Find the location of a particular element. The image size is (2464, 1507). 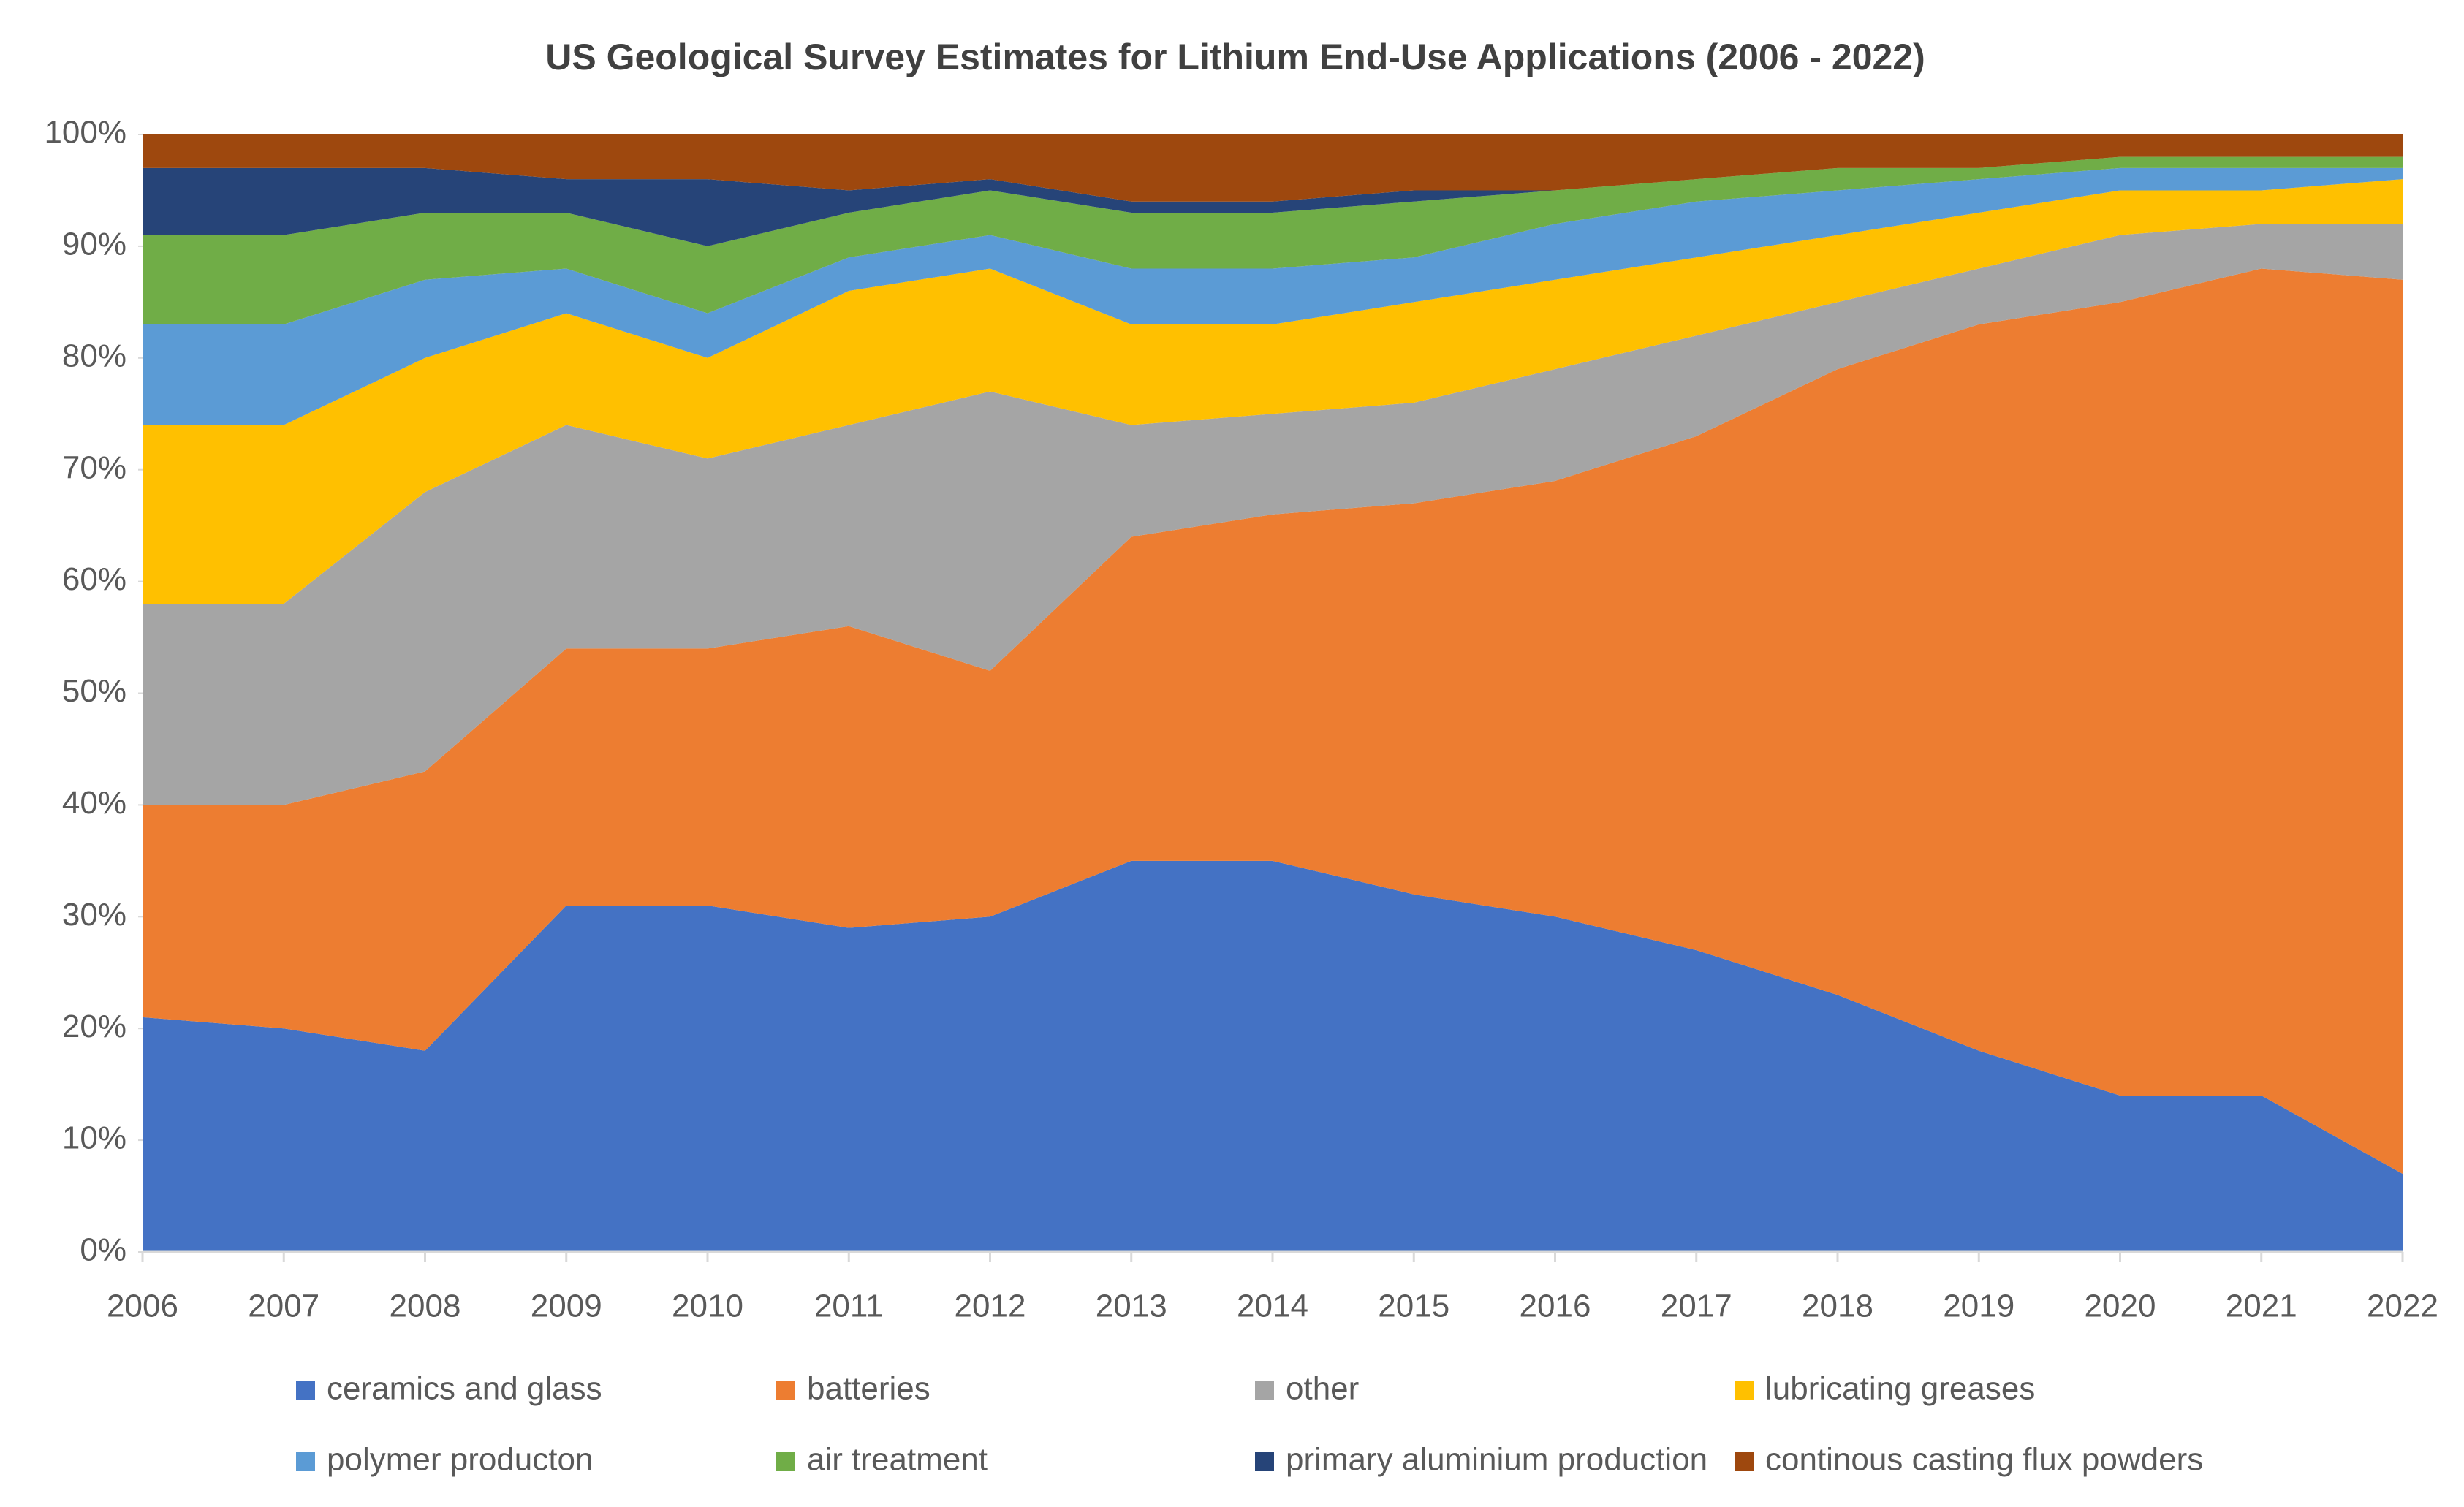

legend-label: polymer producton is located at coordinates (460, 1460).